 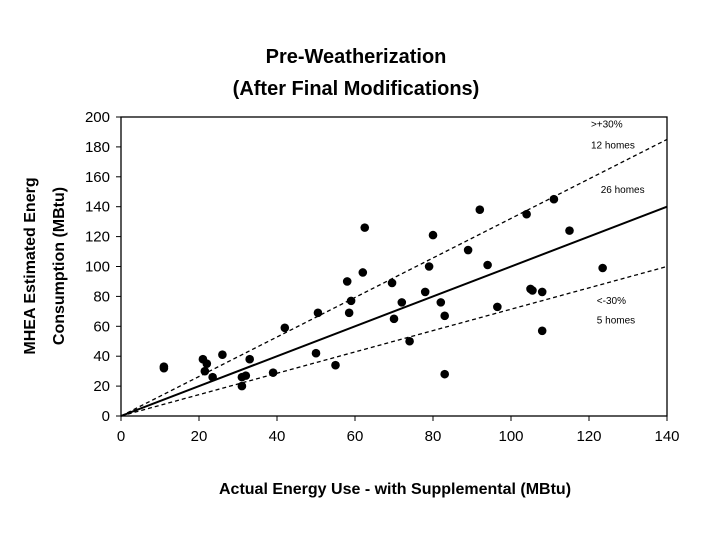 What do you see at coordinates (97, 207) in the screenshot?
I see `y-tick-label: 140` at bounding box center [97, 207].